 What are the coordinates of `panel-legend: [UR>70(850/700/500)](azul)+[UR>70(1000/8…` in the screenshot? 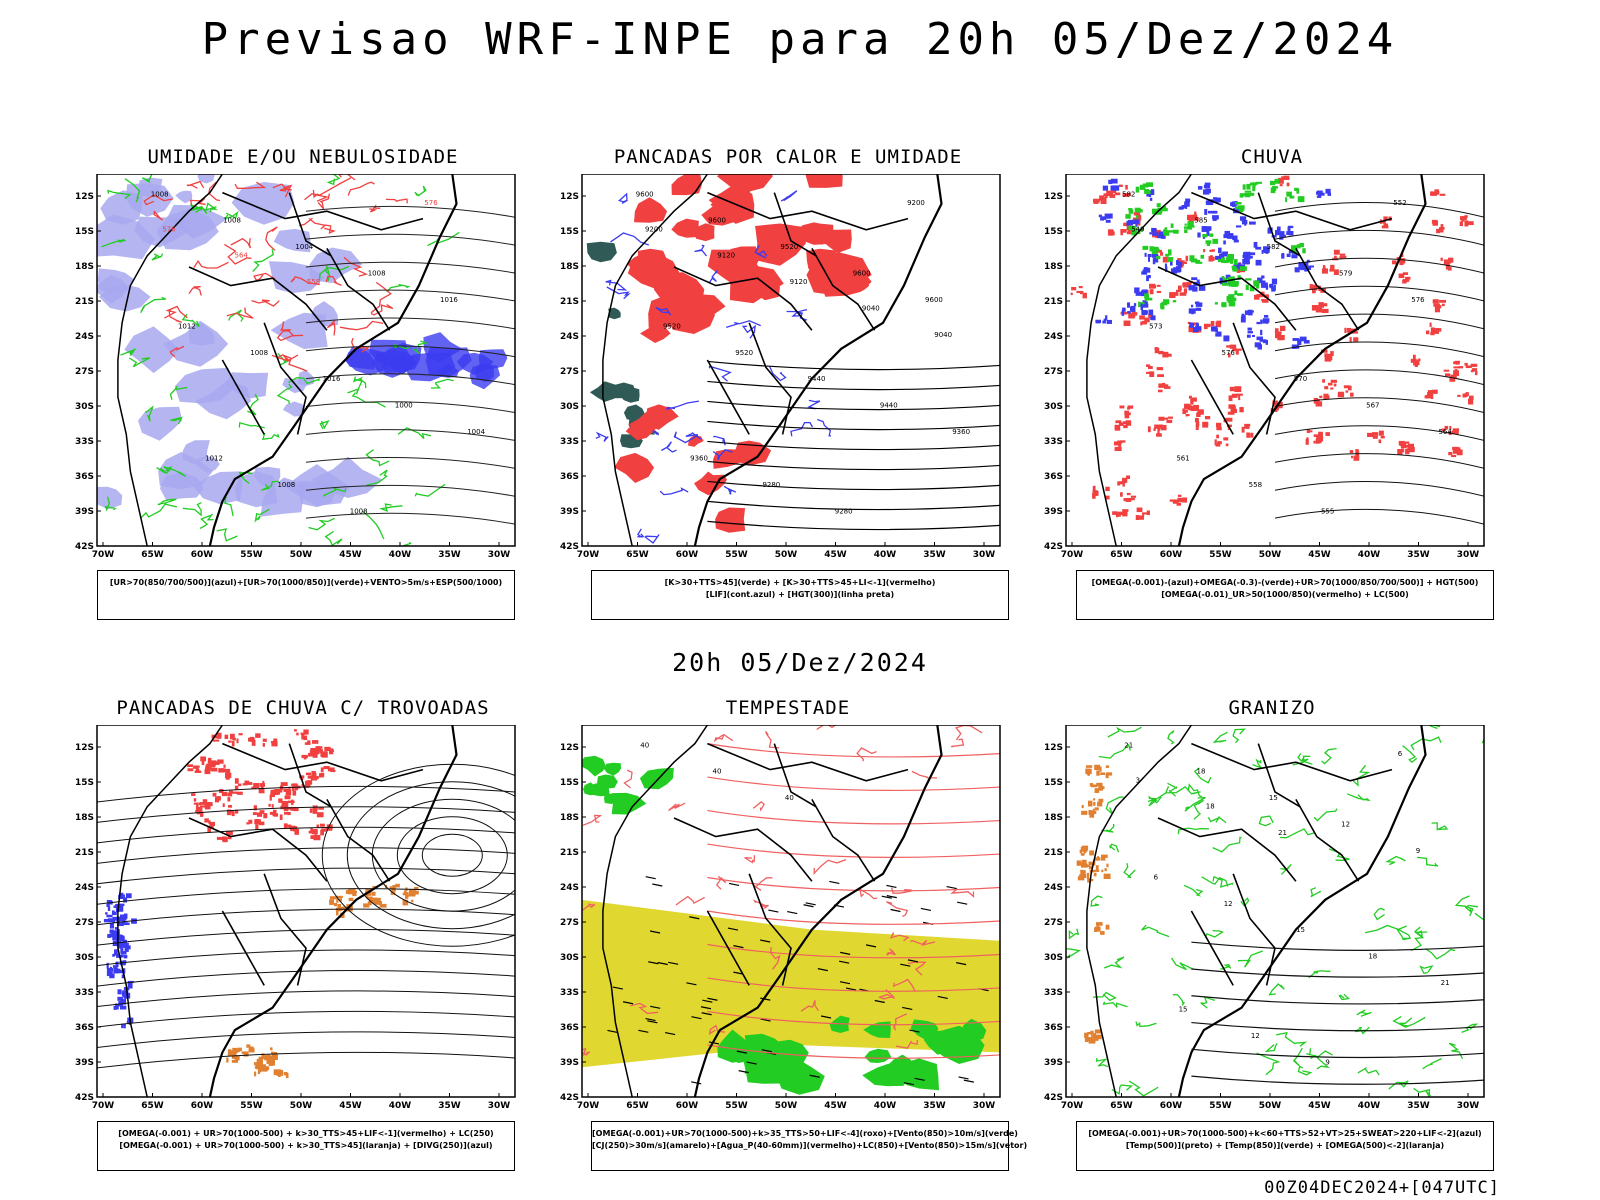 It's located at (306, 595).